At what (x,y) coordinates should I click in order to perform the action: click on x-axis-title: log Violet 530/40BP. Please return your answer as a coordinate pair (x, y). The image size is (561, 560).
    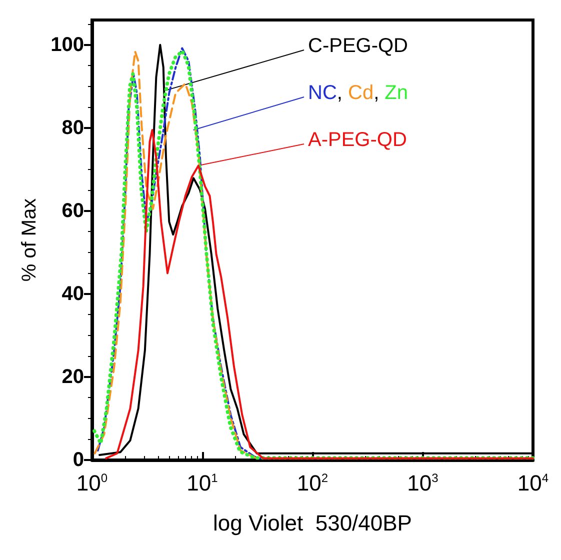
    Looking at the image, I should click on (312, 523).